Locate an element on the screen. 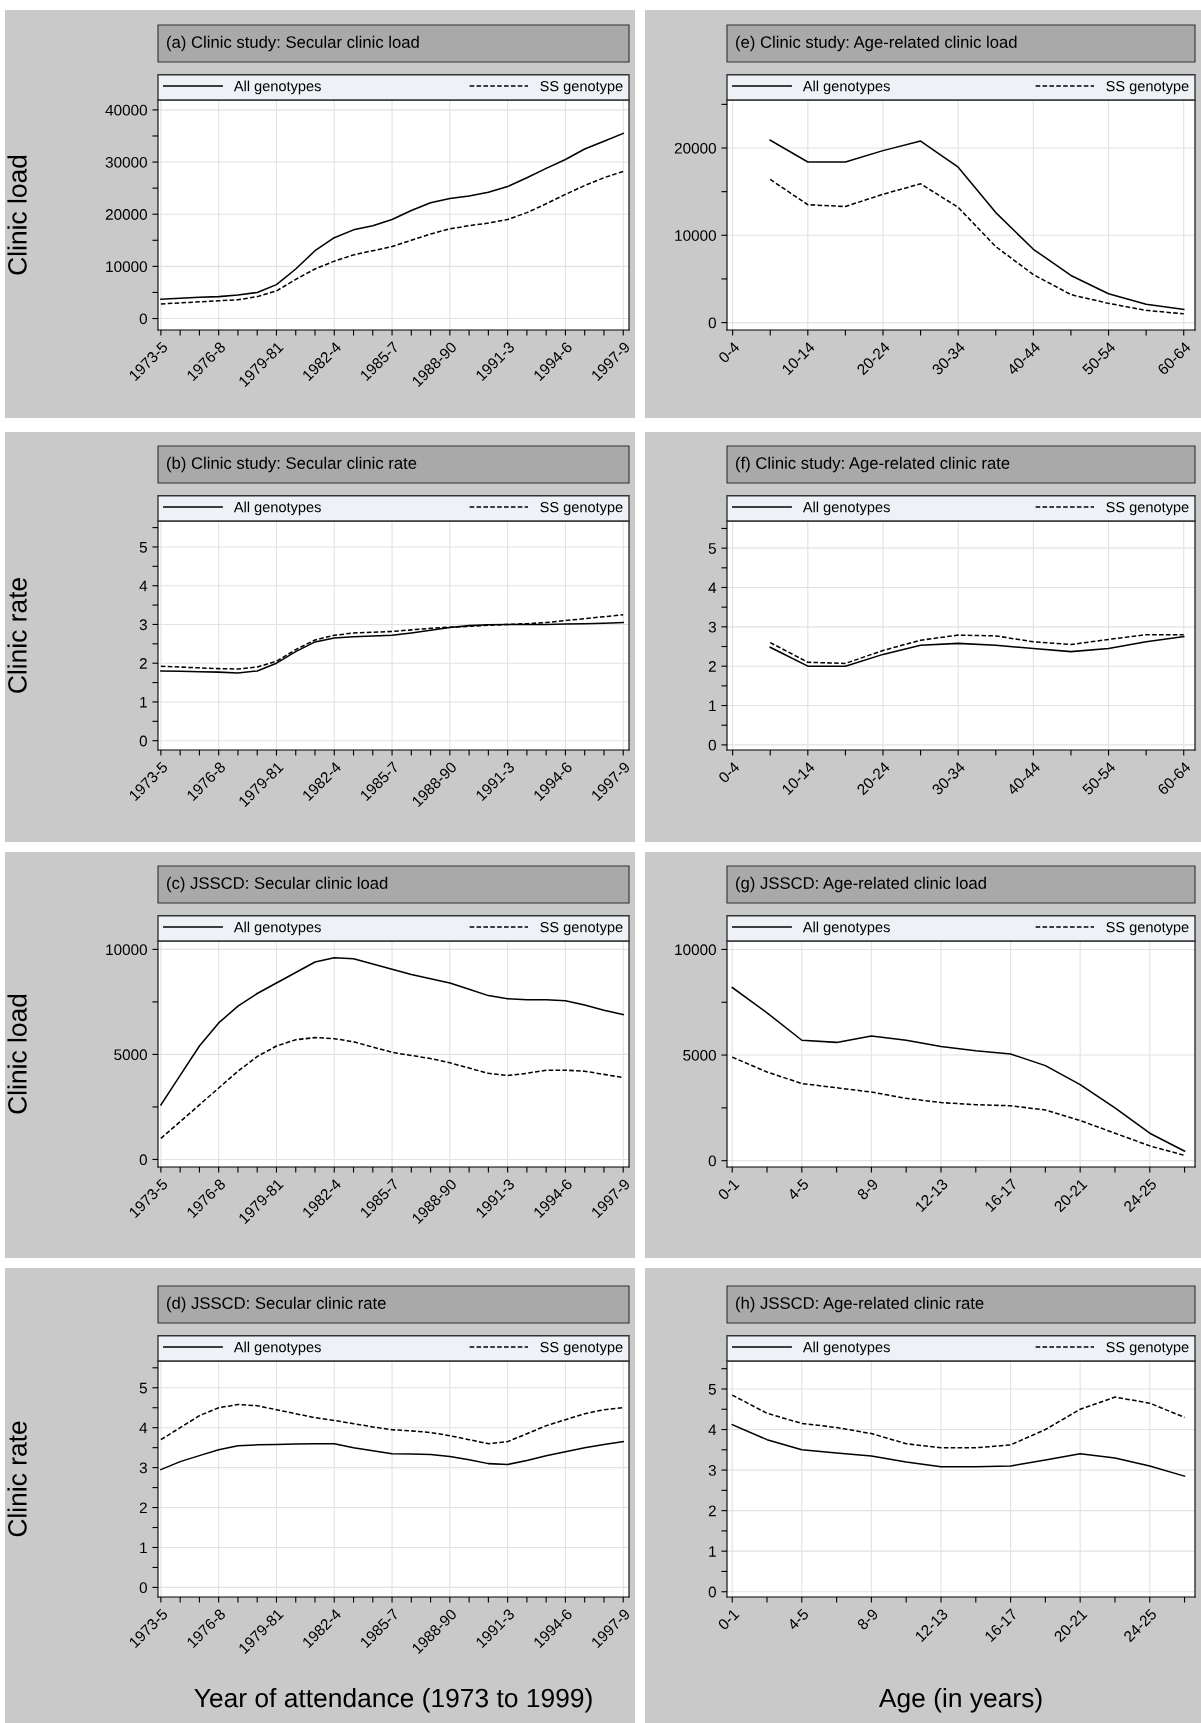 The width and height of the screenshot is (1201, 1723). chart-title: (a) Clinic study: Secular clinic load is located at coordinates (293, 43).